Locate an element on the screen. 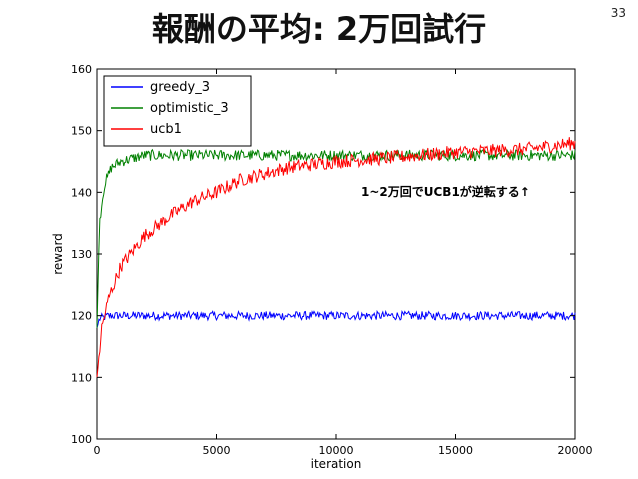 The image size is (638, 479). legend: greedy_3 optimistic_3 ucb1 is located at coordinates (177, 111).